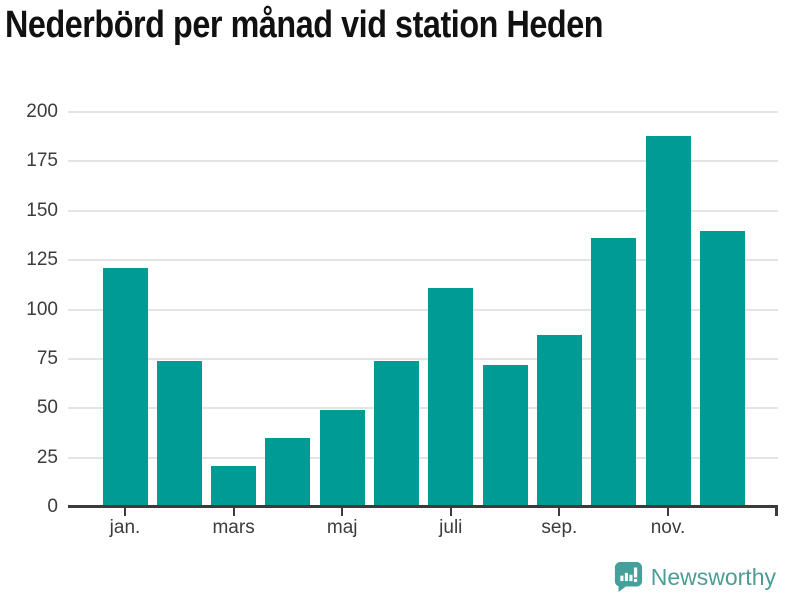 The width and height of the screenshot is (800, 600). I want to click on x-axis-label-juli: juli, so click(451, 527).